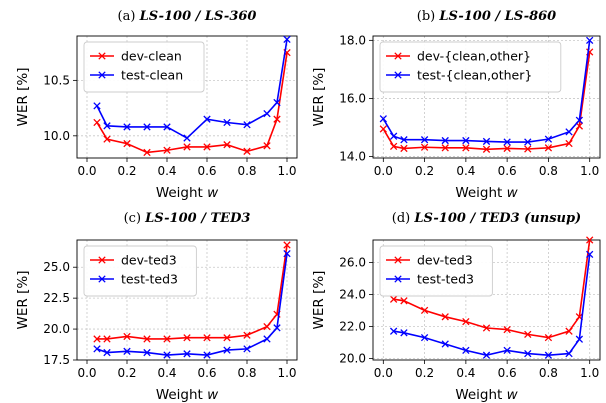 Image resolution: width=606 pixels, height=403 pixels. Describe the element at coordinates (144, 67) in the screenshot. I see `legend: dev-clean test-clean` at that location.